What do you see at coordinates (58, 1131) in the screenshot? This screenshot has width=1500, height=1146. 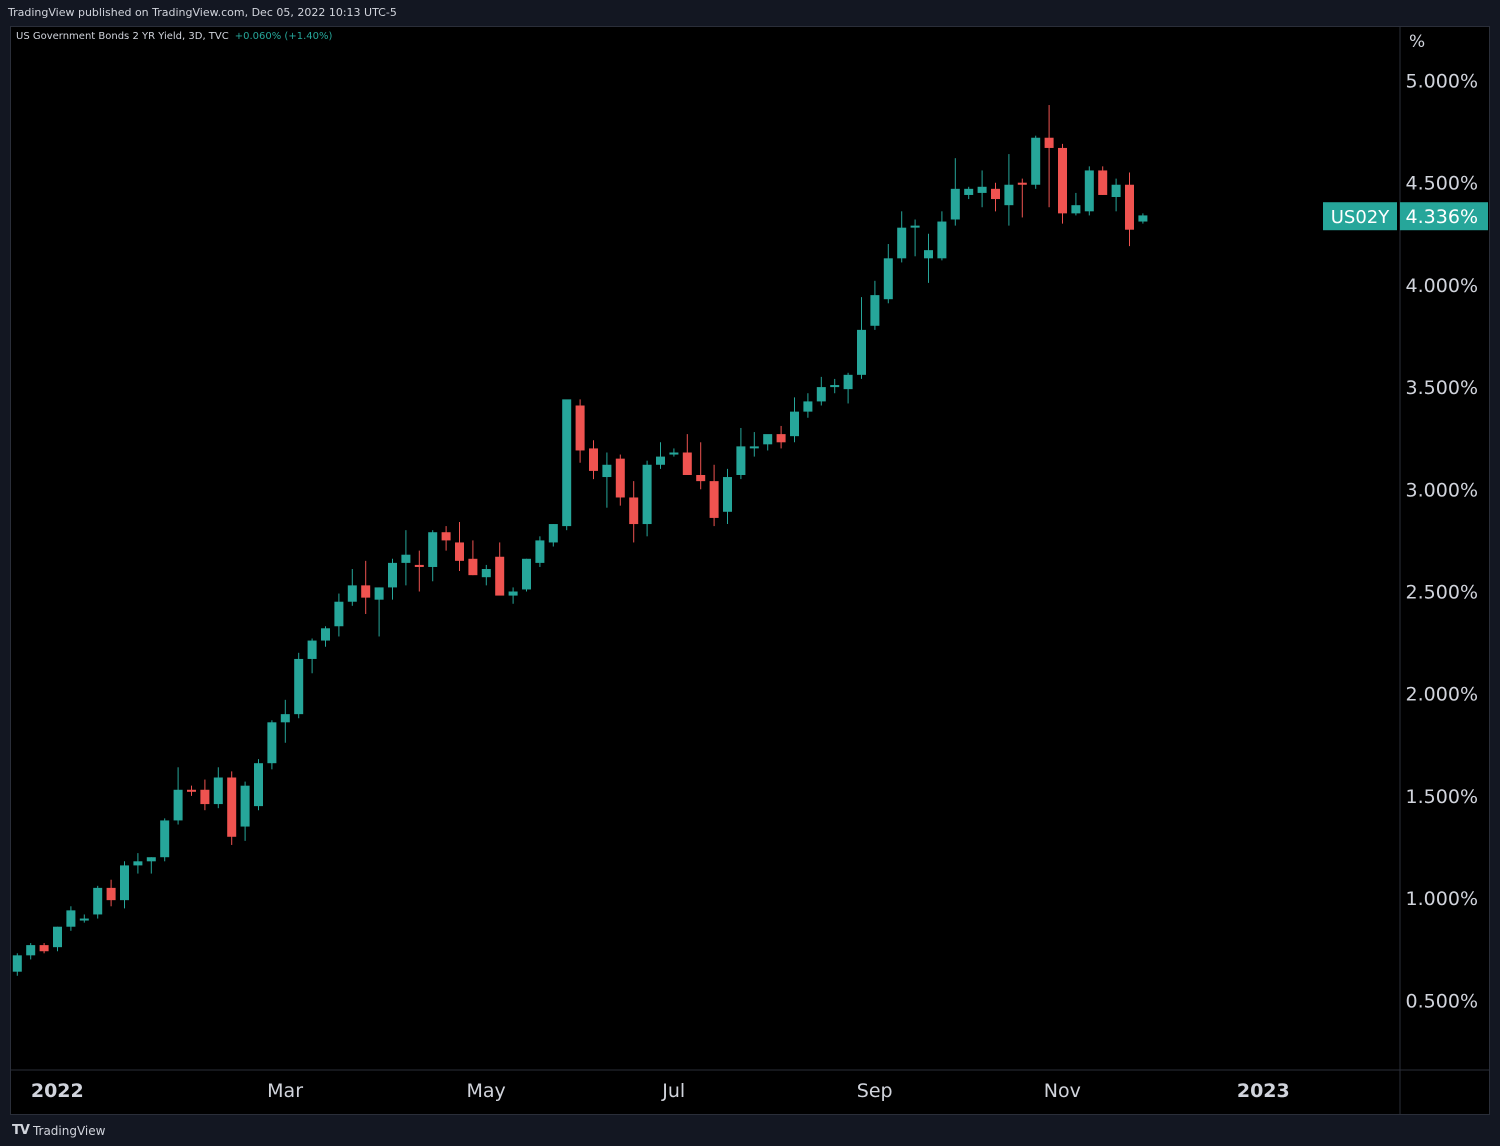 I see `tradingview-logo: TV TradingView` at bounding box center [58, 1131].